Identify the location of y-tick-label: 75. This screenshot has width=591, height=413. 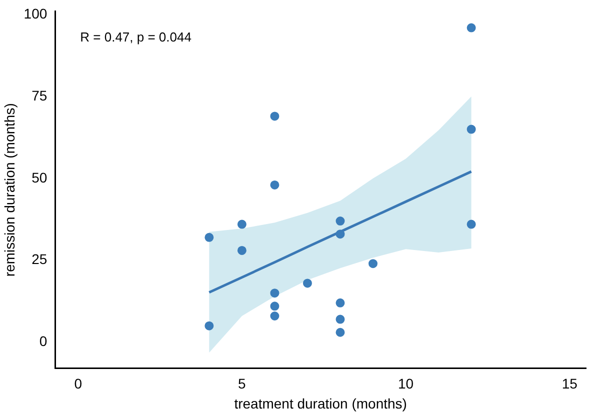
(40, 95).